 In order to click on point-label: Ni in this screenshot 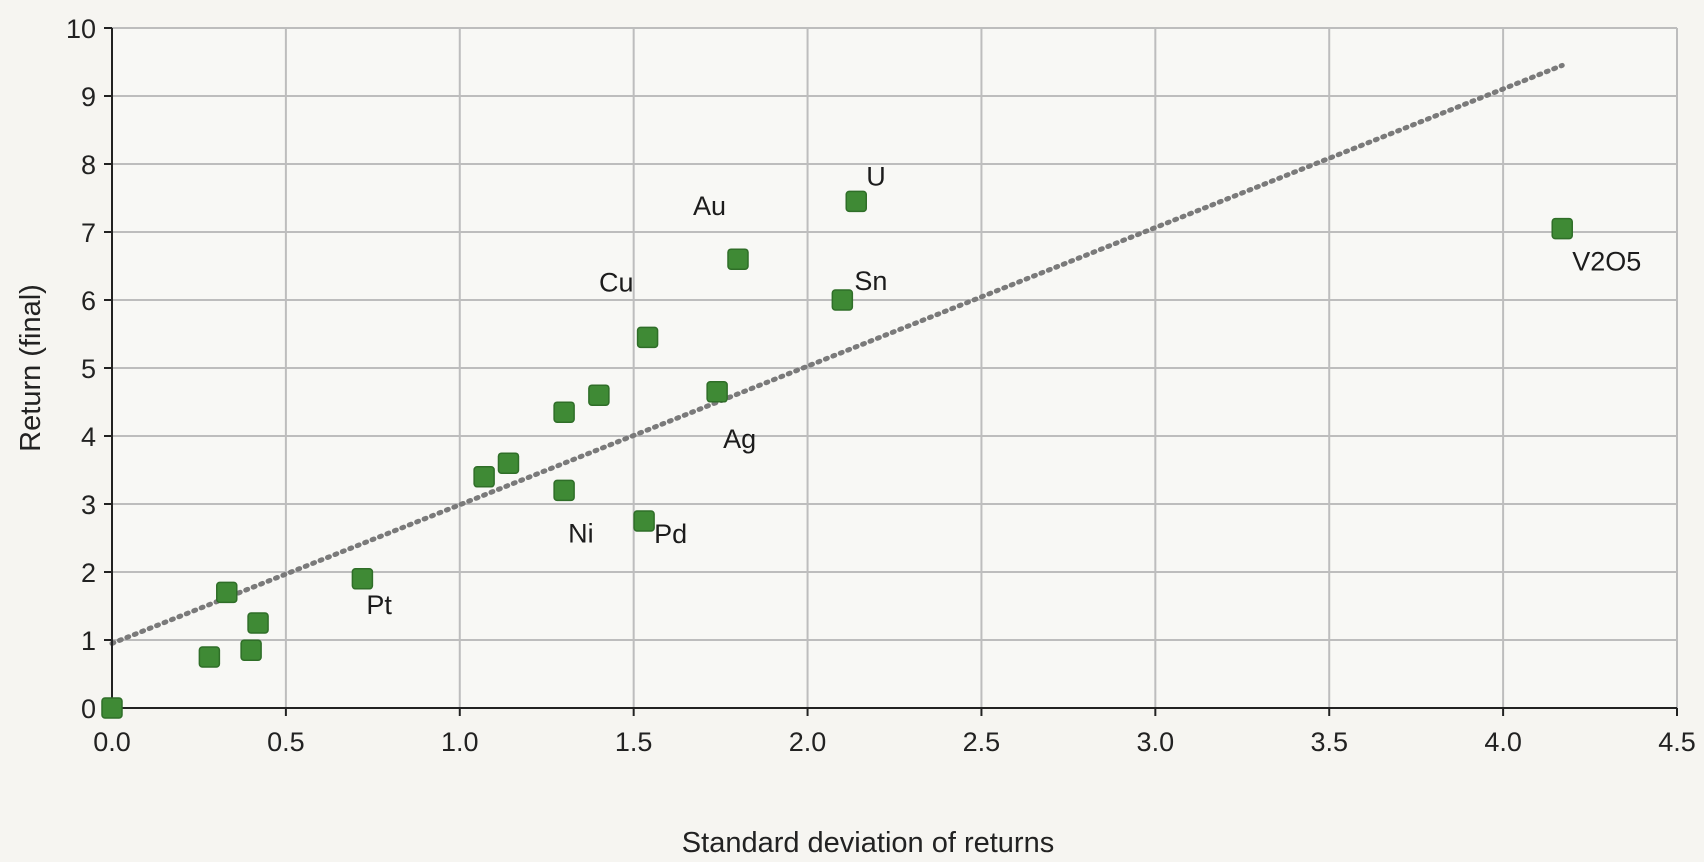, I will do `click(581, 533)`.